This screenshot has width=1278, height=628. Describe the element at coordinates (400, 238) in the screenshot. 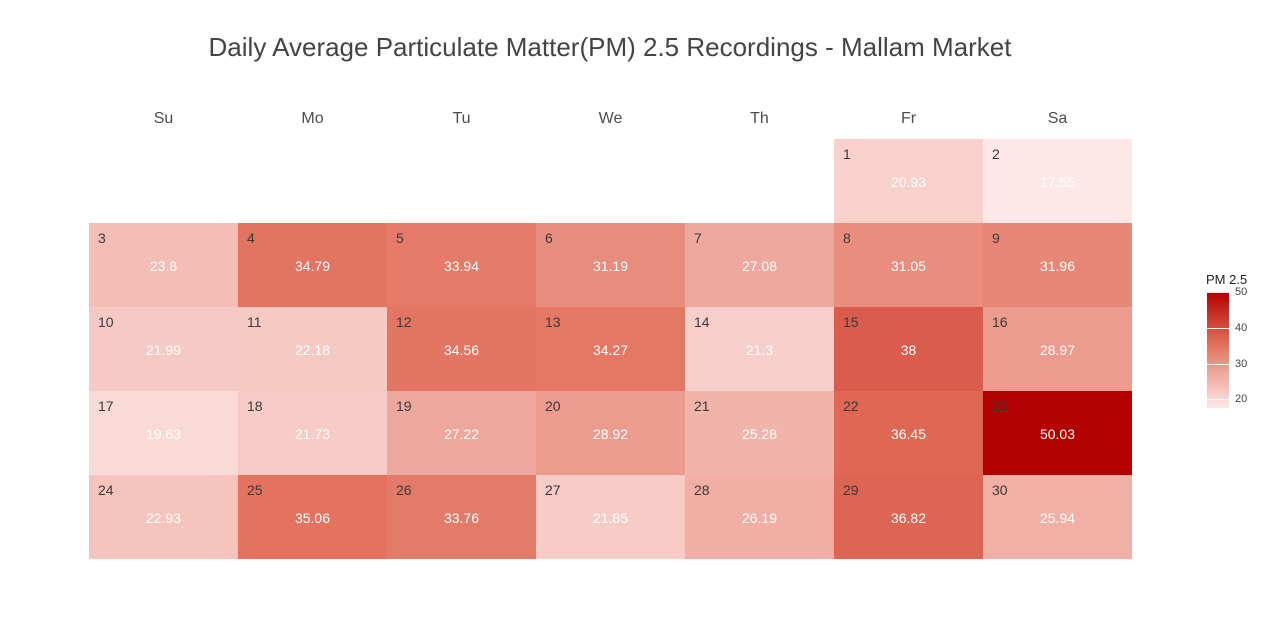

I see `day-number: 5` at that location.